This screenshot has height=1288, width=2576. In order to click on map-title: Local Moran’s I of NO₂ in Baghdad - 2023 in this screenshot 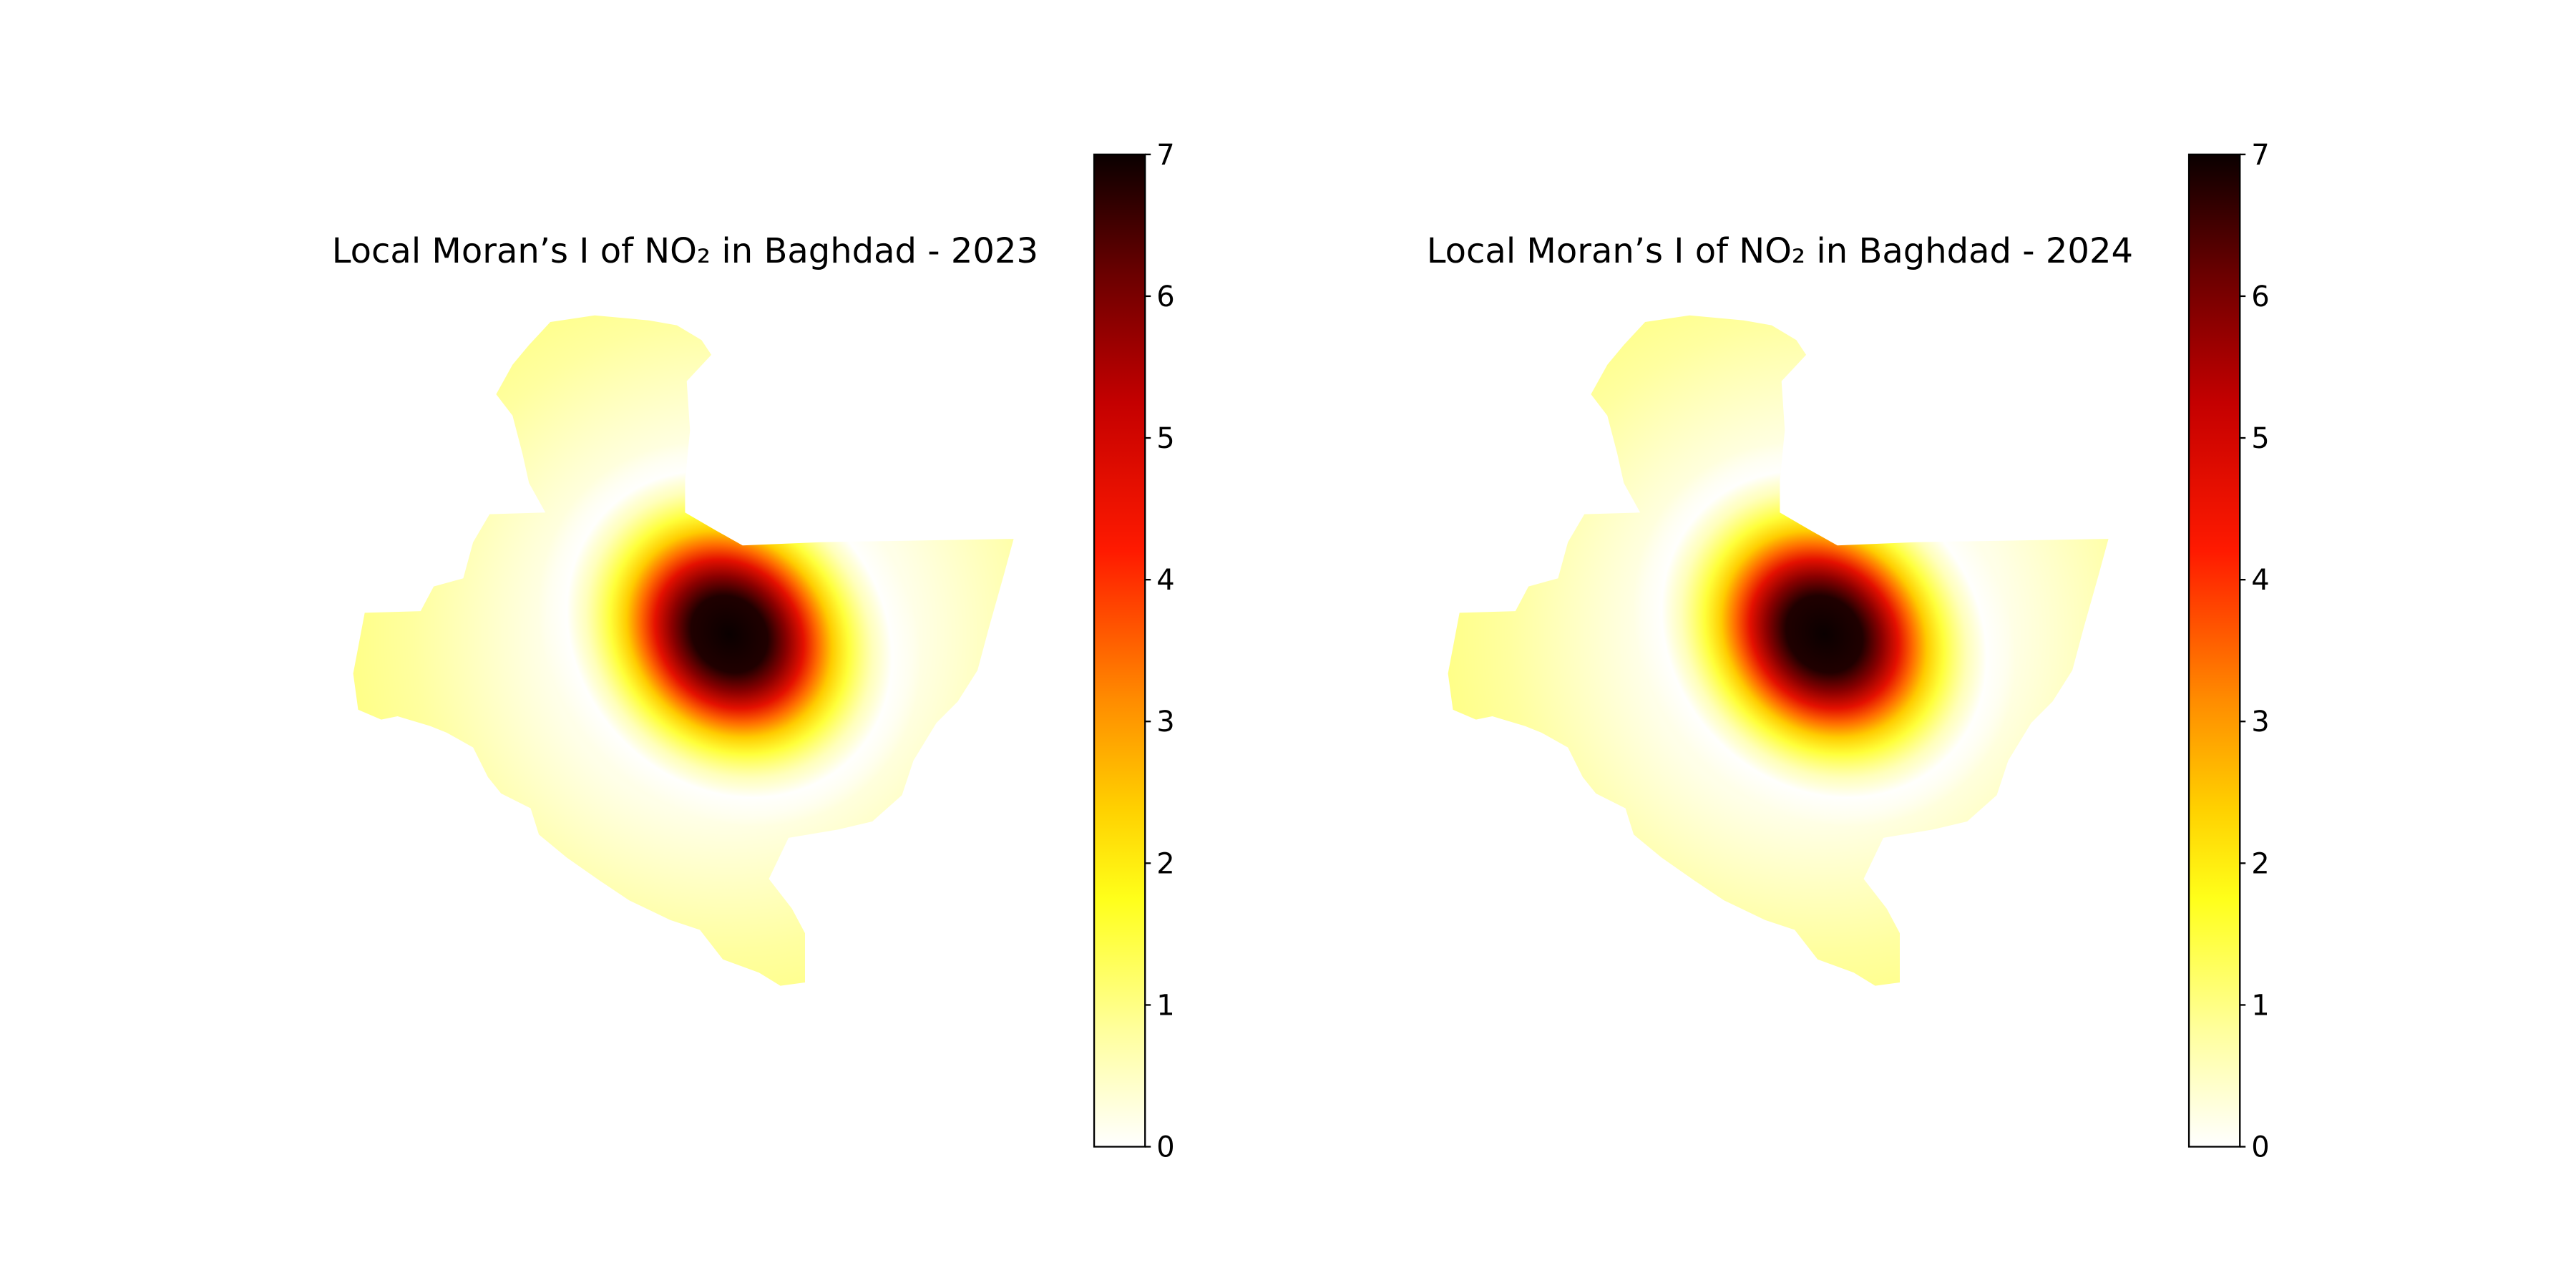, I will do `click(685, 251)`.